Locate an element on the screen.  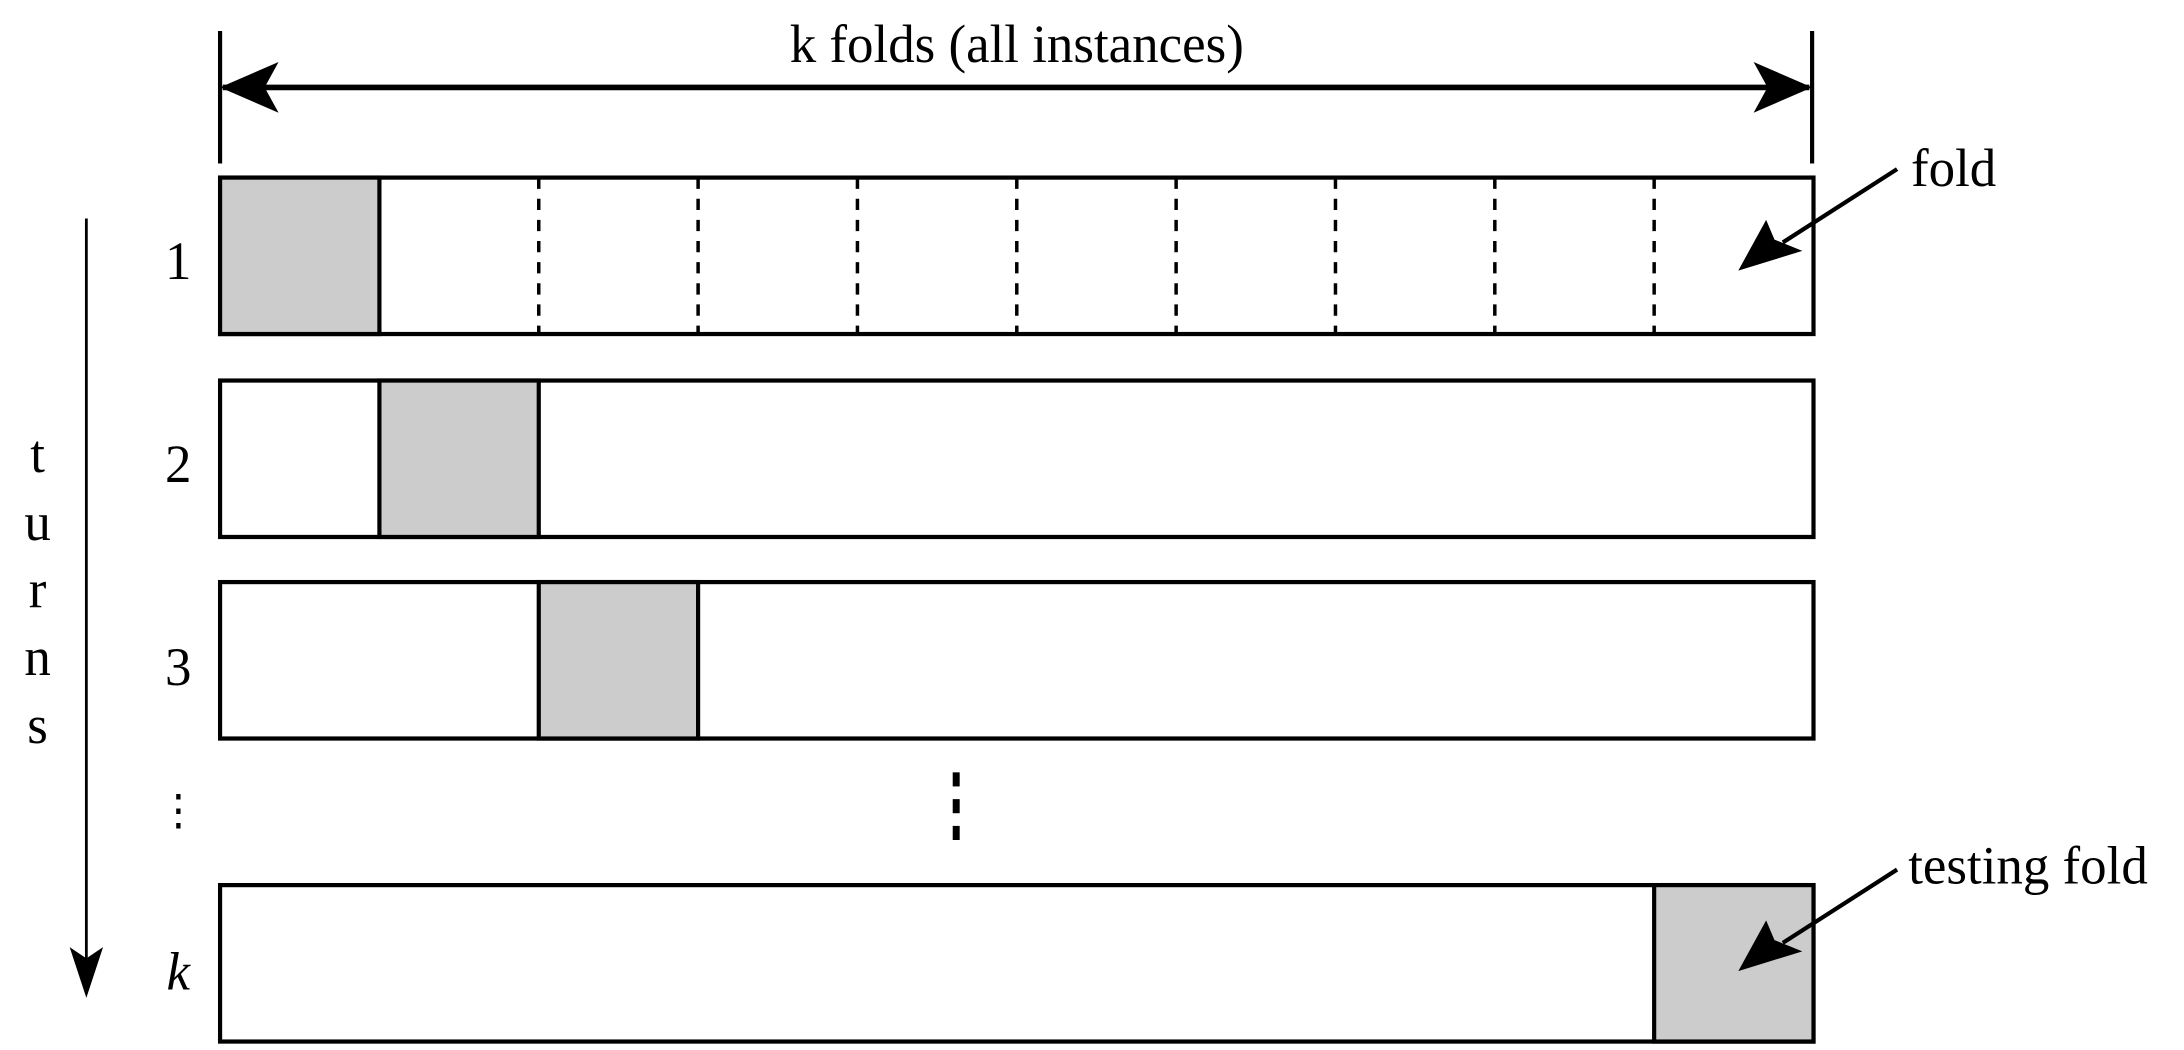
row-label: 3 is located at coordinates (178, 667).